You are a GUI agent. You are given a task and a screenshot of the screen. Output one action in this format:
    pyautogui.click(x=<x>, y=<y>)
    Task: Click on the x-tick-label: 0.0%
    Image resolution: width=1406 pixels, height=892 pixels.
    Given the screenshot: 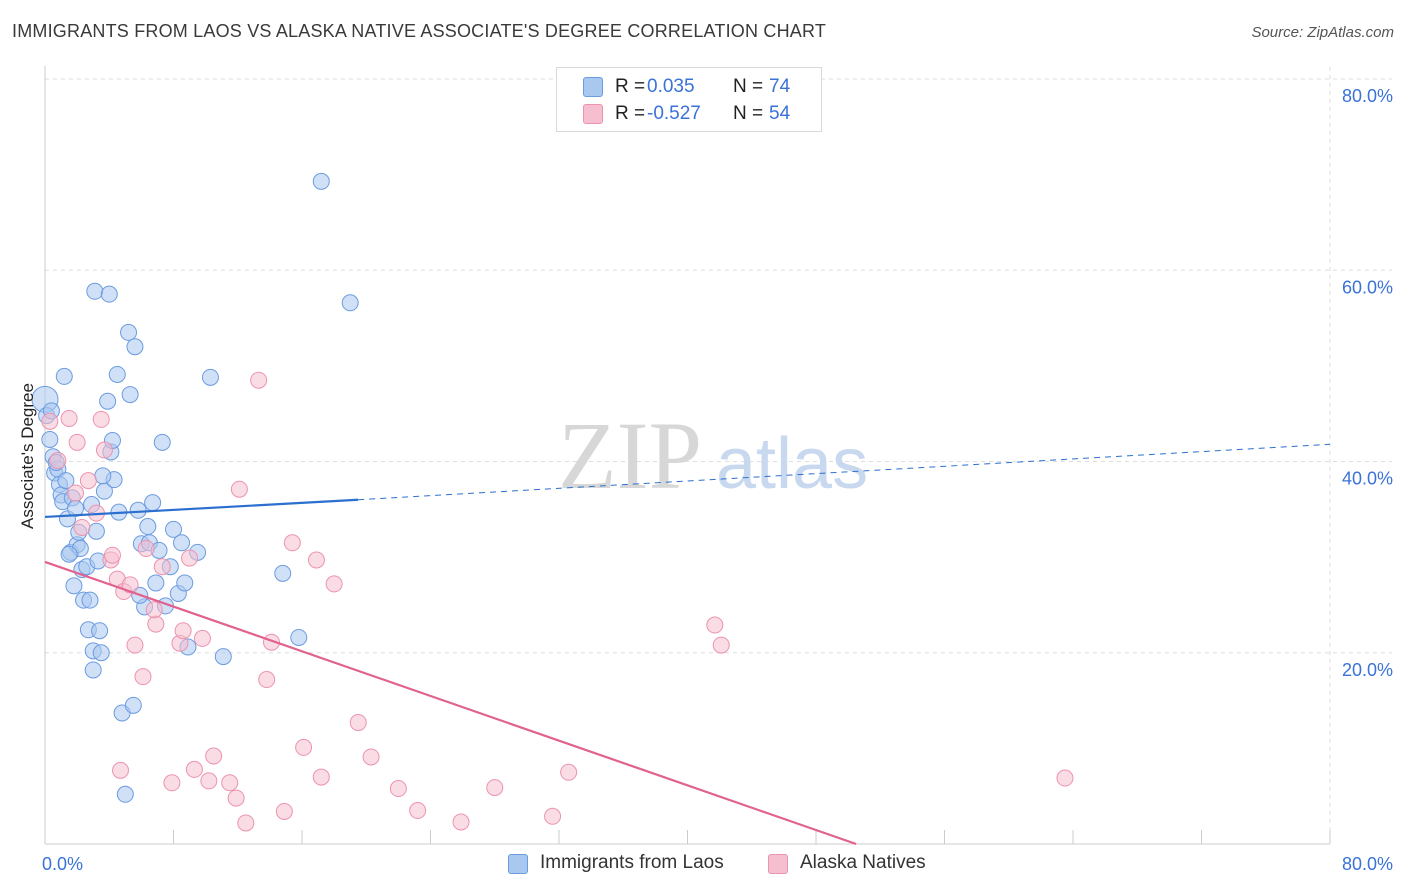 What is the action you would take?
    pyautogui.click(x=62, y=864)
    